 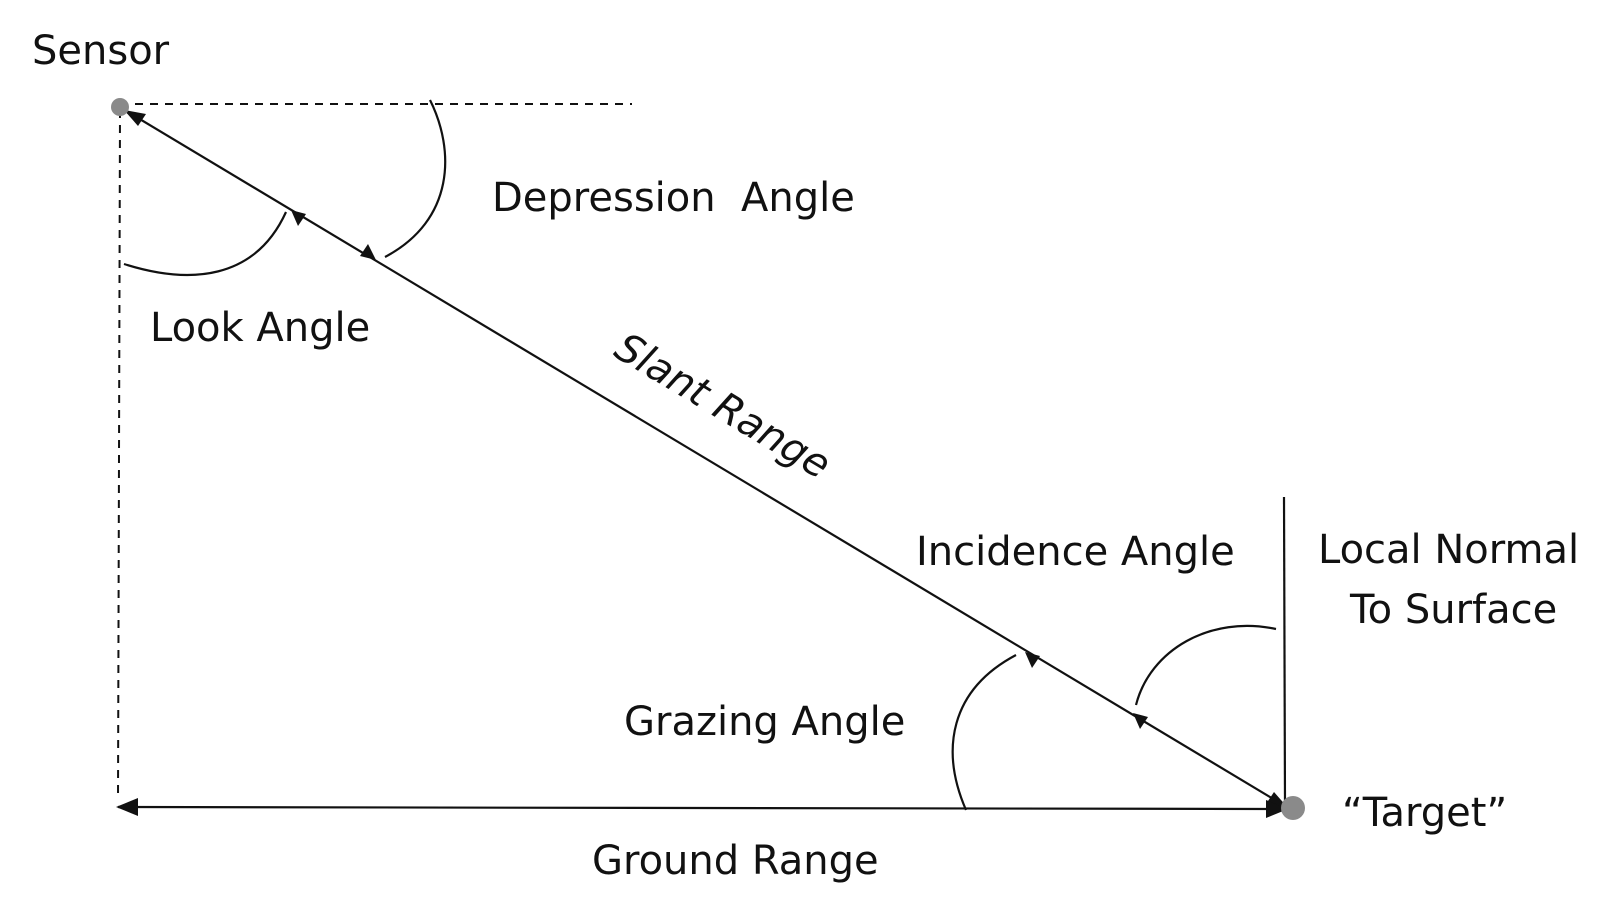 What do you see at coordinates (1277, 809) in the screenshot?
I see `ground-range-arrowhead-right` at bounding box center [1277, 809].